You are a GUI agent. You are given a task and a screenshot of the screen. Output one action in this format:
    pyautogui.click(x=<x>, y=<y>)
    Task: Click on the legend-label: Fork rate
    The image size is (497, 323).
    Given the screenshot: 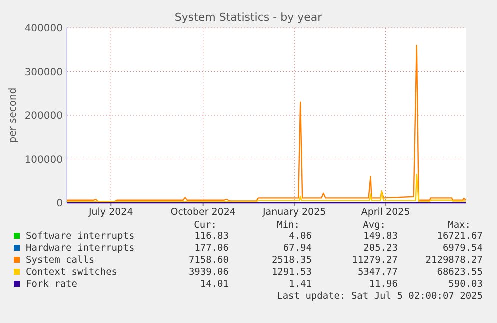 What is the action you would take?
    pyautogui.click(x=52, y=284)
    